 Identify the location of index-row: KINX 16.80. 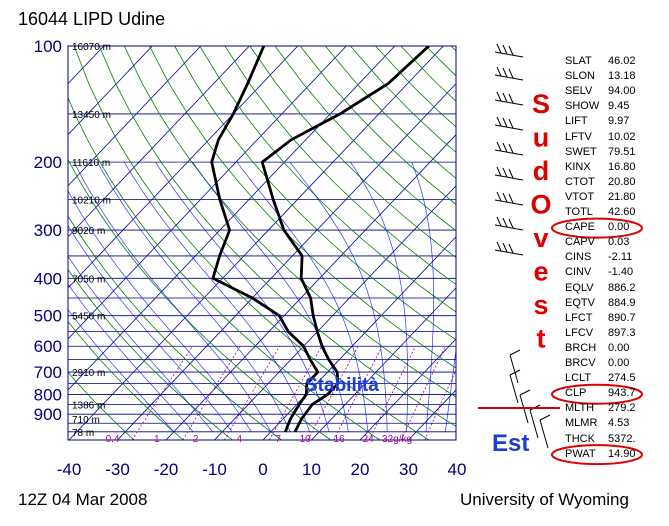
(615, 168).